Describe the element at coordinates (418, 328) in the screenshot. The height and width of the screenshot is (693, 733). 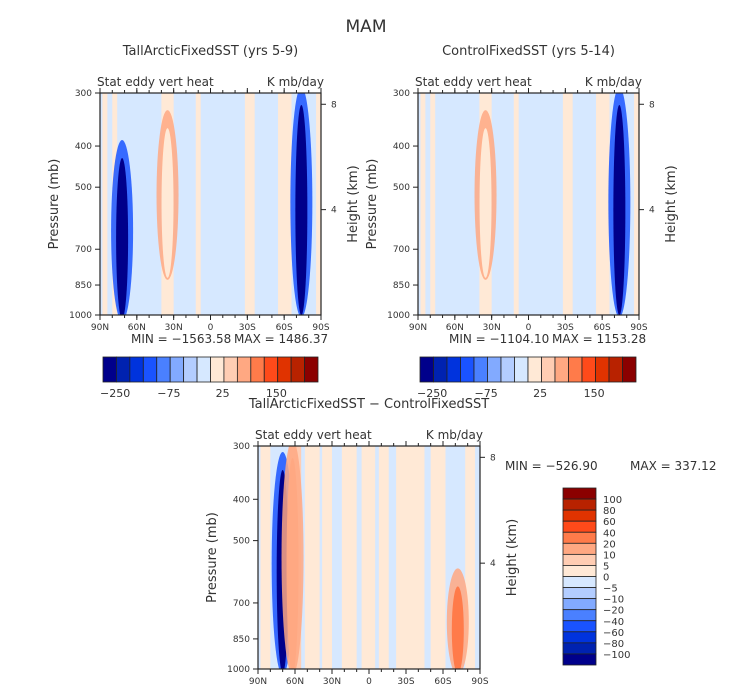
I see `x-tick-label: 90N` at that location.